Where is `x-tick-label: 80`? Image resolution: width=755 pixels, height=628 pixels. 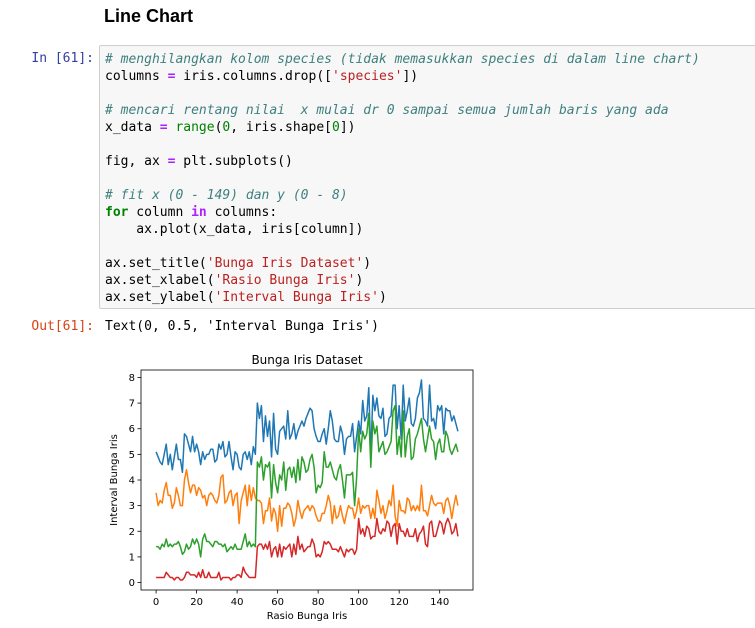
x-tick-label: 80 is located at coordinates (318, 602).